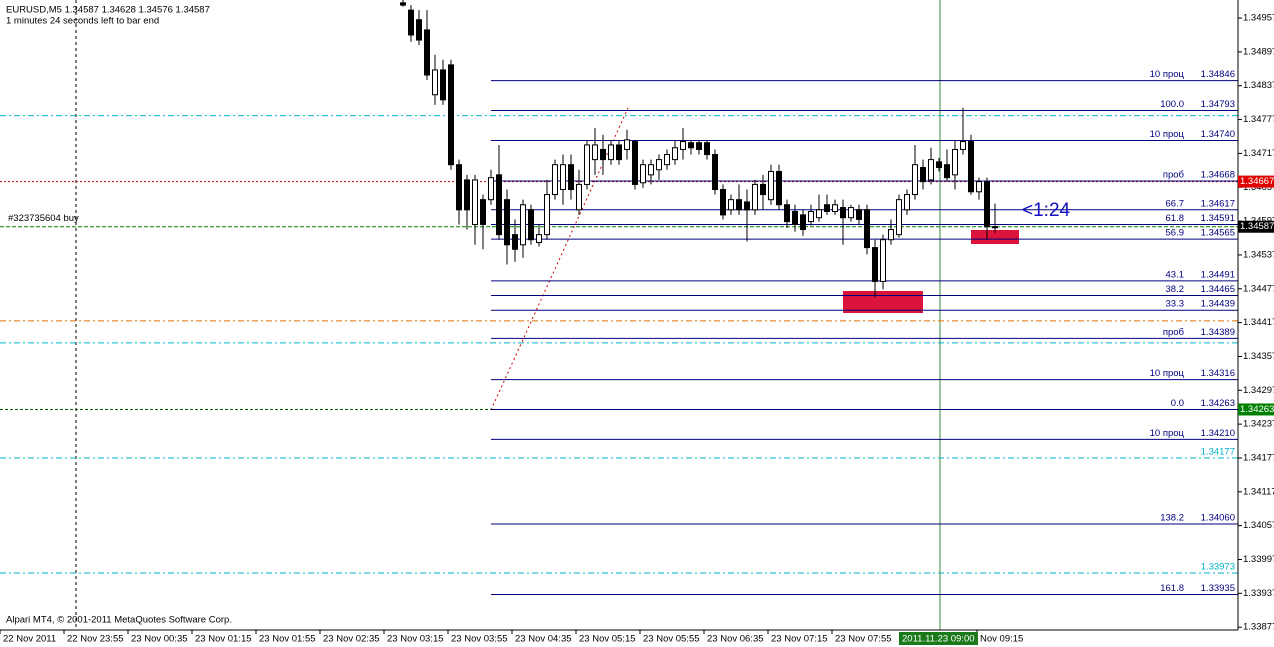  Describe the element at coordinates (1172, 588) in the screenshot. I see `level-label: 161.8` at that location.